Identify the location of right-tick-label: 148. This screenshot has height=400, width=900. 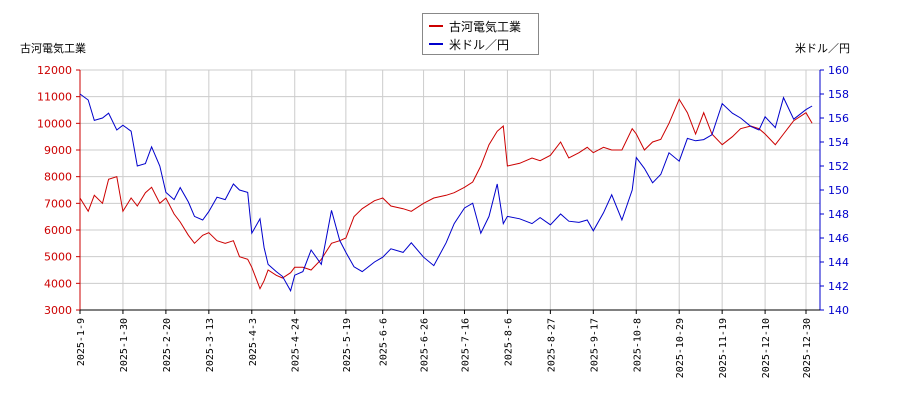
(838, 214).